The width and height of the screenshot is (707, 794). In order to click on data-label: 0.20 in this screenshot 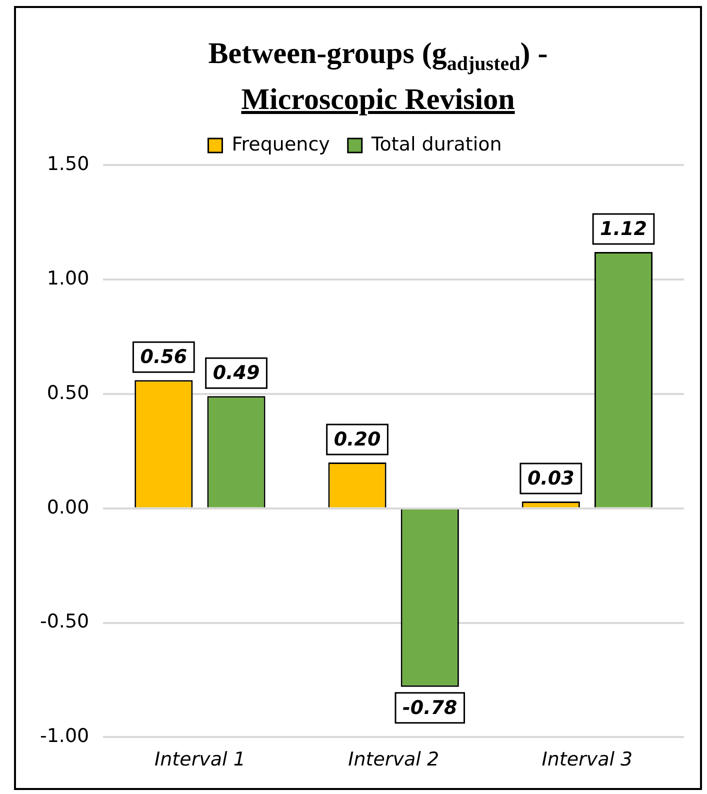, I will do `click(357, 439)`.